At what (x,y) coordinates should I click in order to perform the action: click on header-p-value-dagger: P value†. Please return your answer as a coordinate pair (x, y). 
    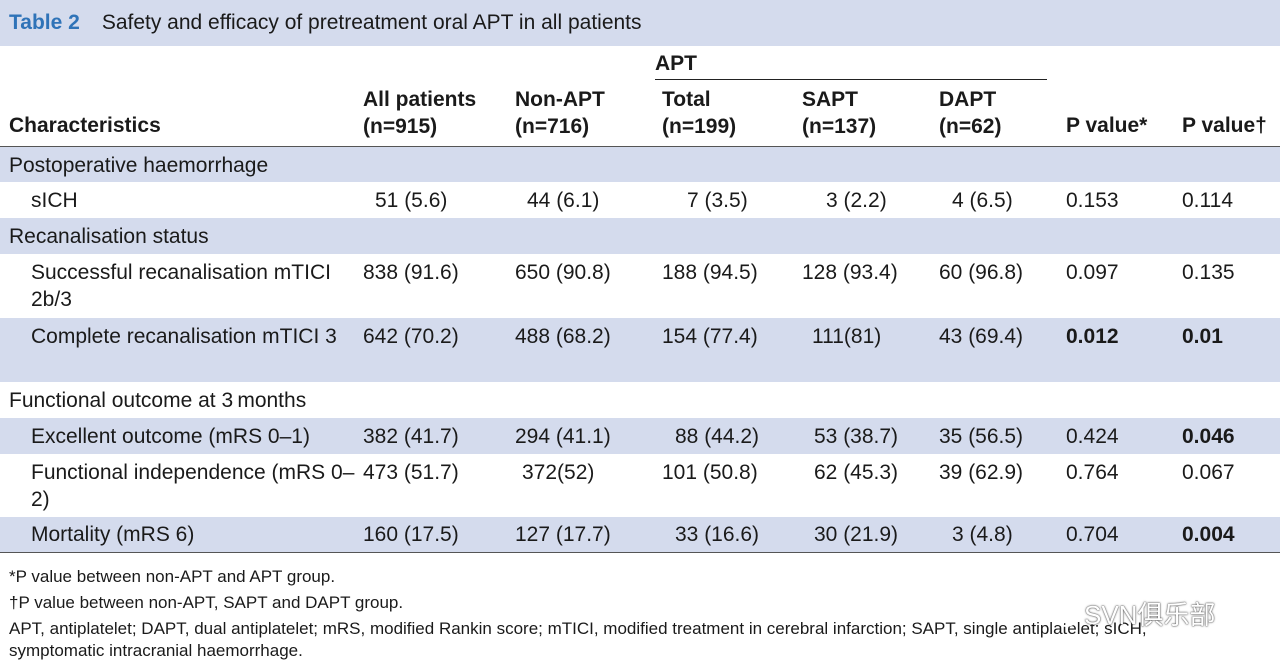
    Looking at the image, I should click on (1224, 125).